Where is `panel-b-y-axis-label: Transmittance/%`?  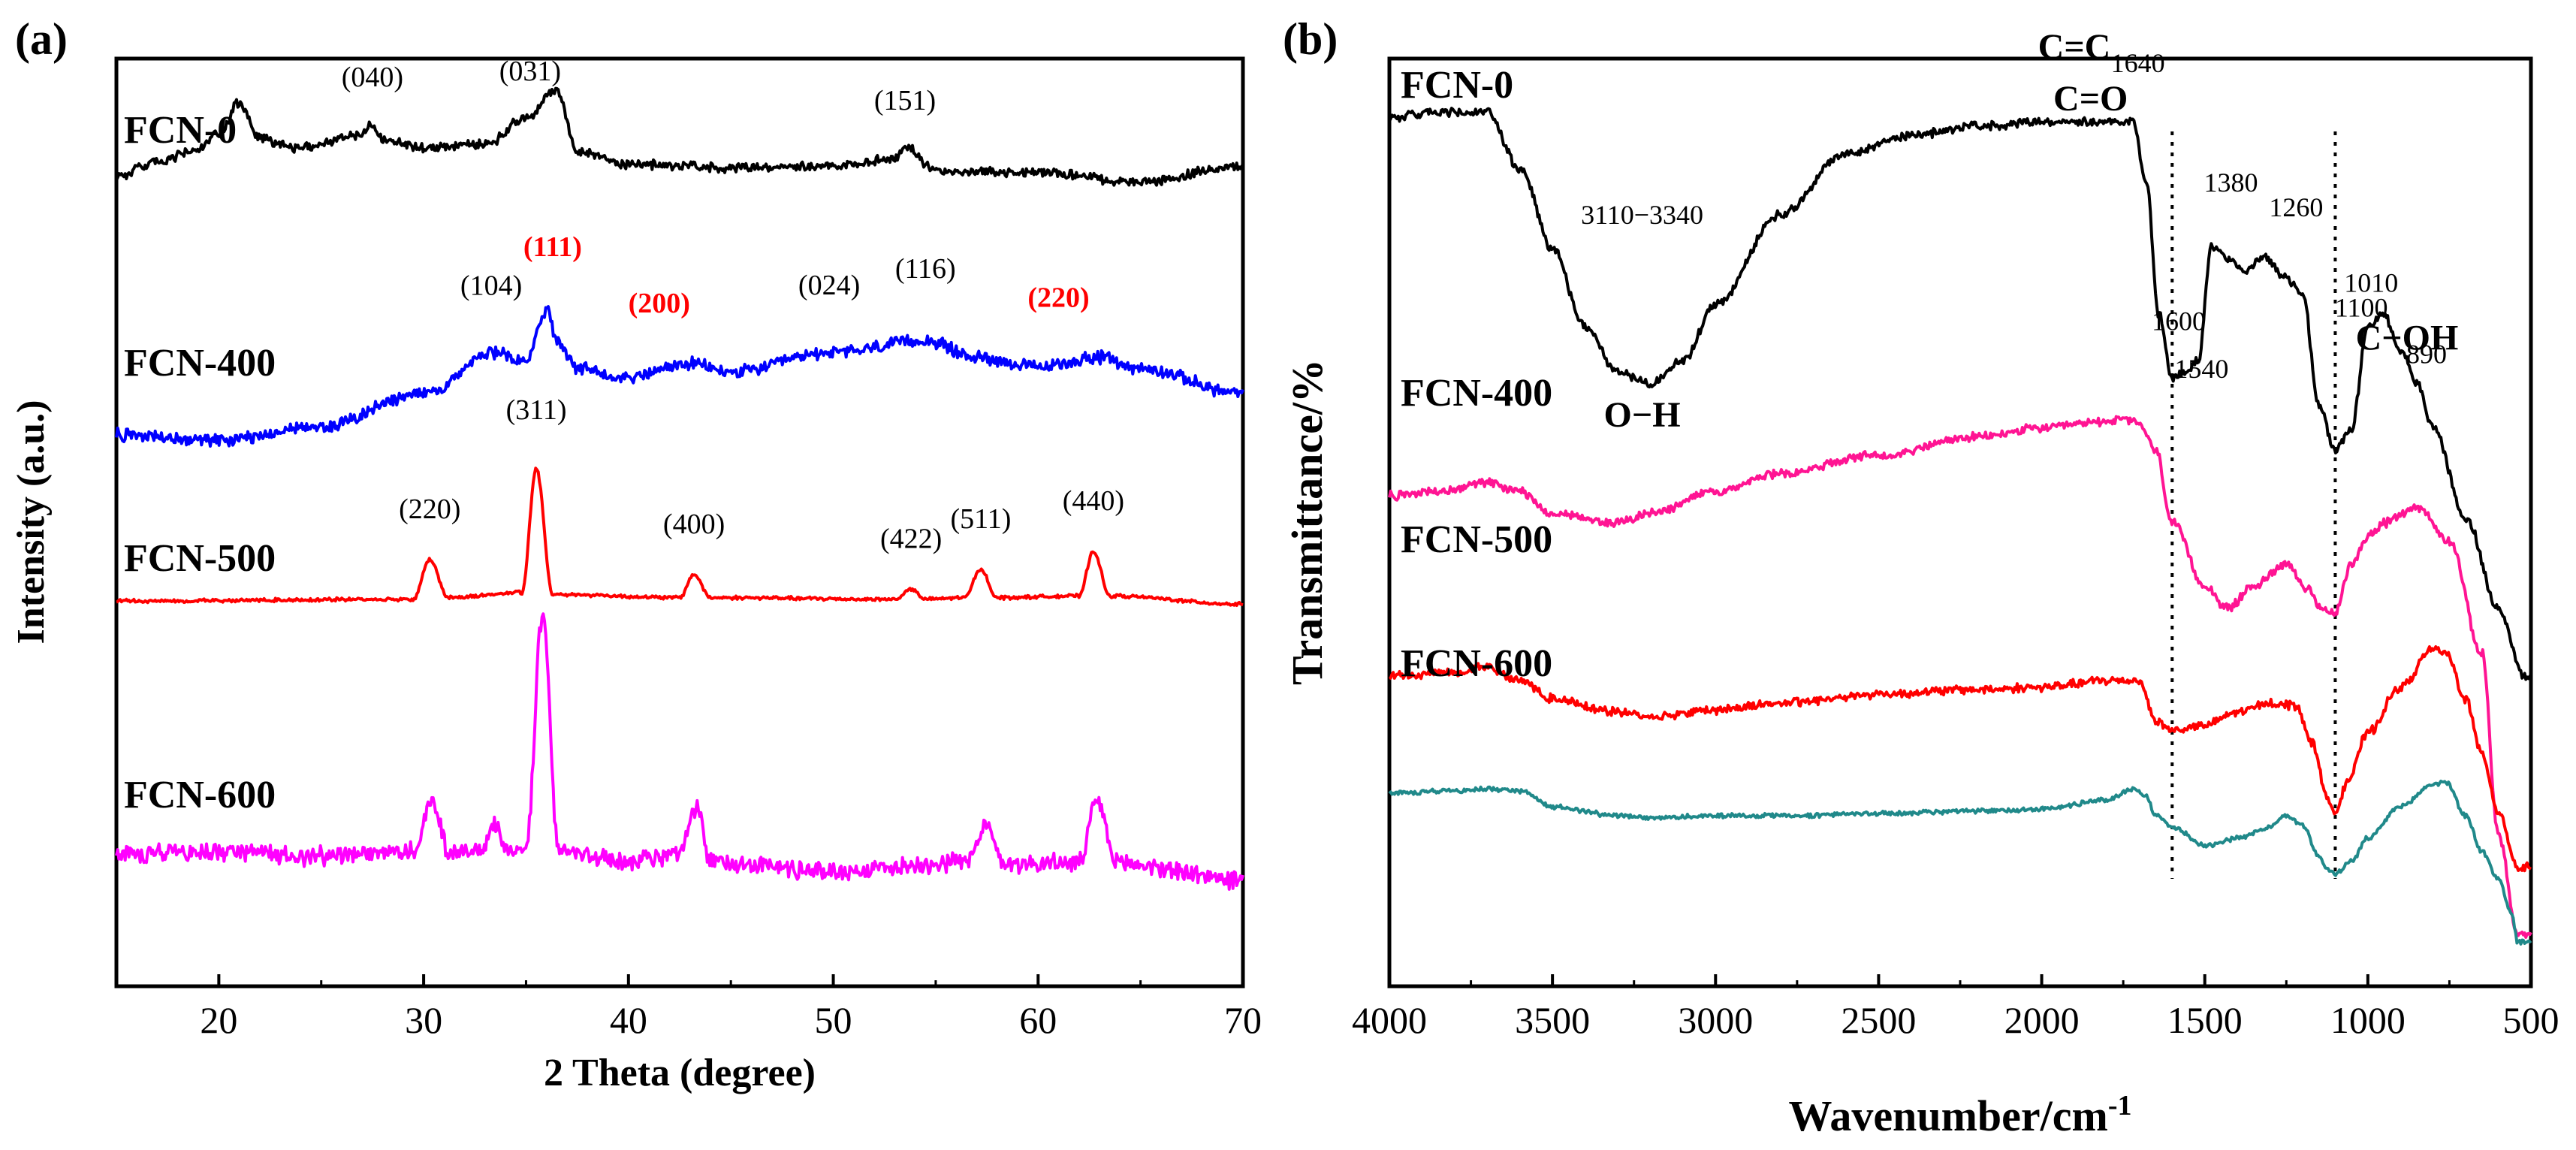
panel-b-y-axis-label: Transmittance/% is located at coordinates (1307, 522).